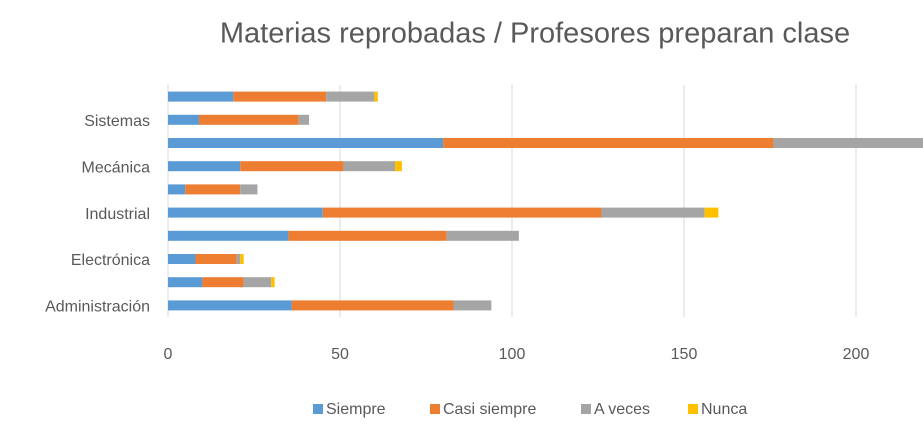 Image resolution: width=923 pixels, height=425 pixels. What do you see at coordinates (340, 354) in the screenshot?
I see `x-tick-label: 50` at bounding box center [340, 354].